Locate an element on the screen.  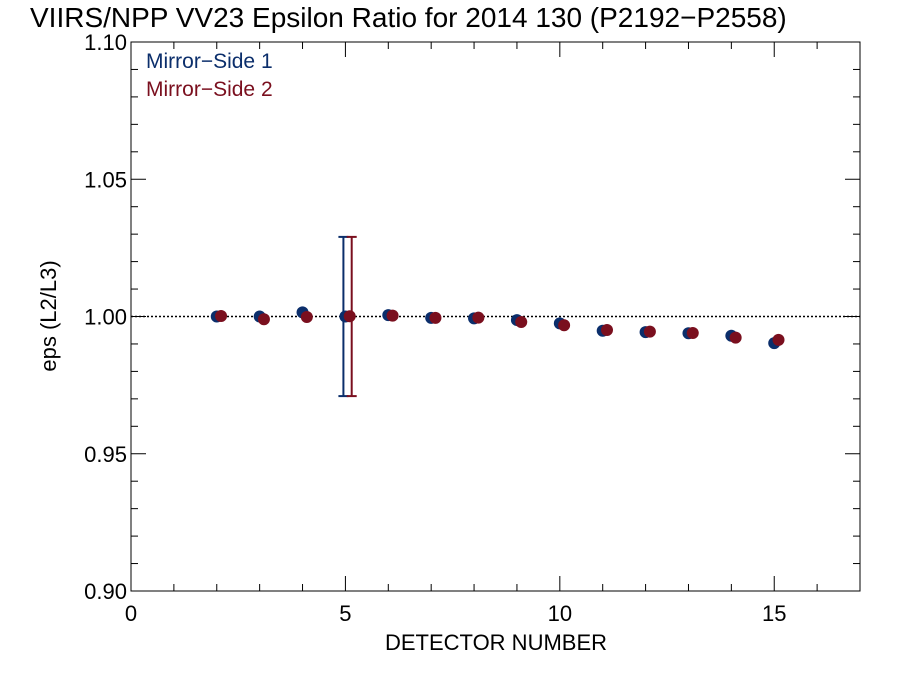
legend-entry-mirror-side-1: Mirror−Side 1 is located at coordinates (209, 61).